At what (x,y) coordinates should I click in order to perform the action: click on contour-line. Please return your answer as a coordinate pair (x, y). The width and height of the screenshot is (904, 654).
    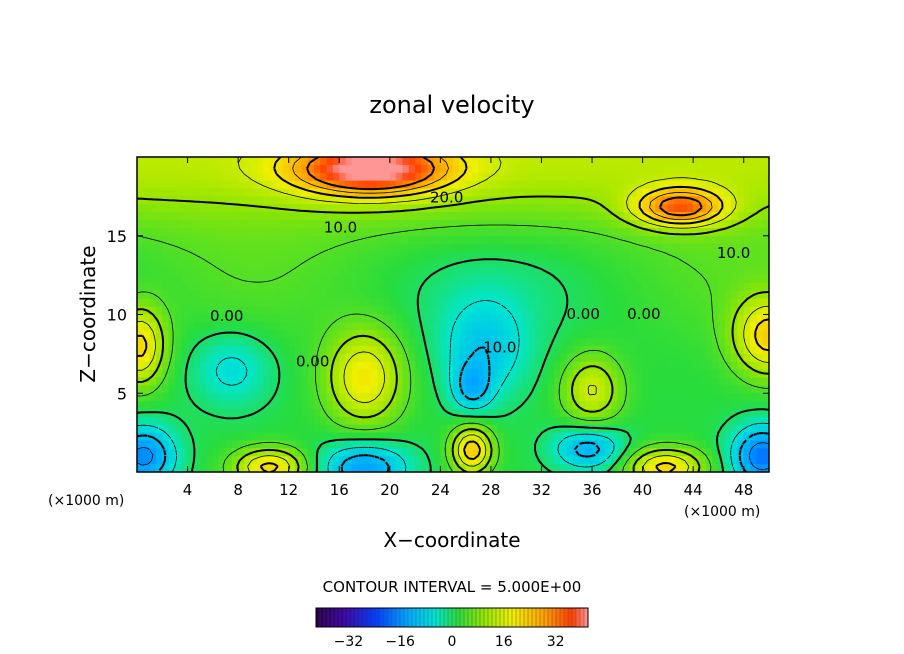
    Looking at the image, I should click on (453, 456).